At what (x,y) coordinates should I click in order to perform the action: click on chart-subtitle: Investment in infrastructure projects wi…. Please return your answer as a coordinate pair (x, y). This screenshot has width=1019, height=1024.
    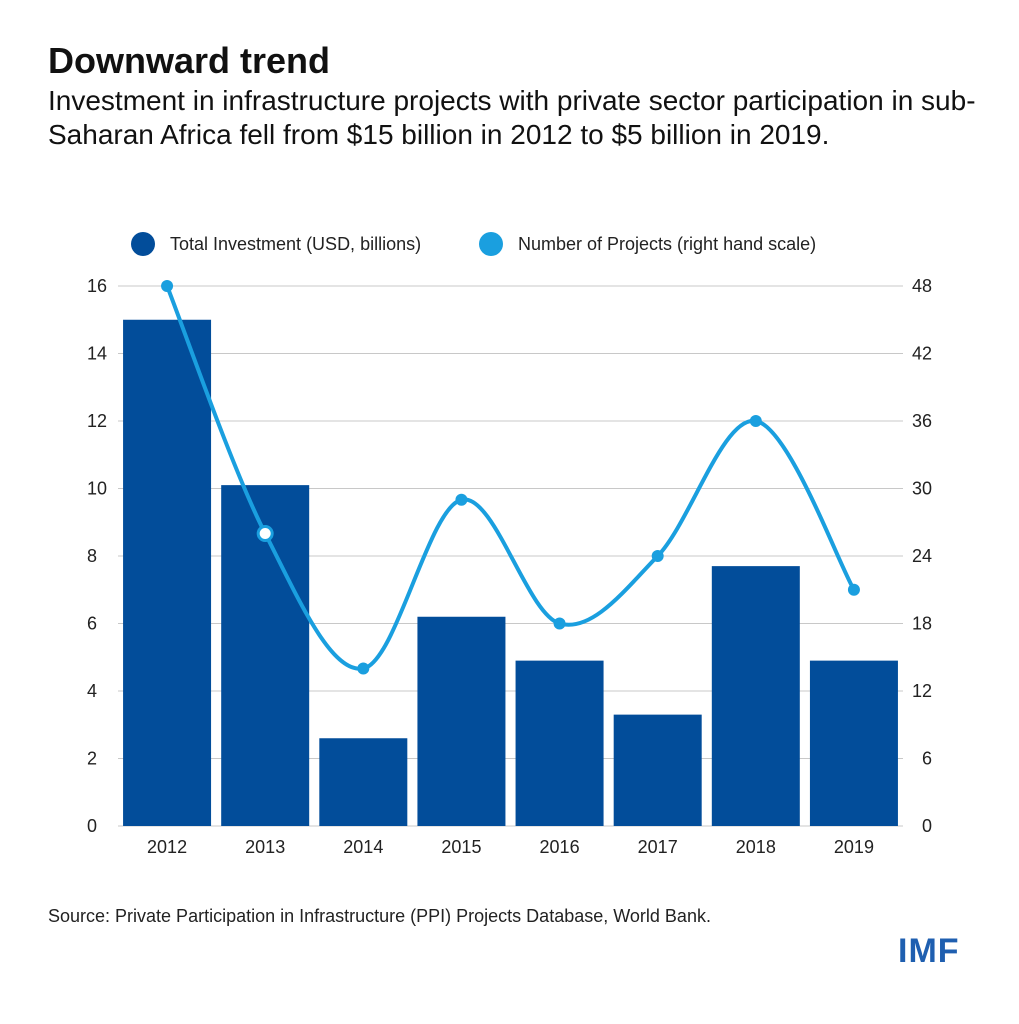
    Looking at the image, I should click on (512, 117).